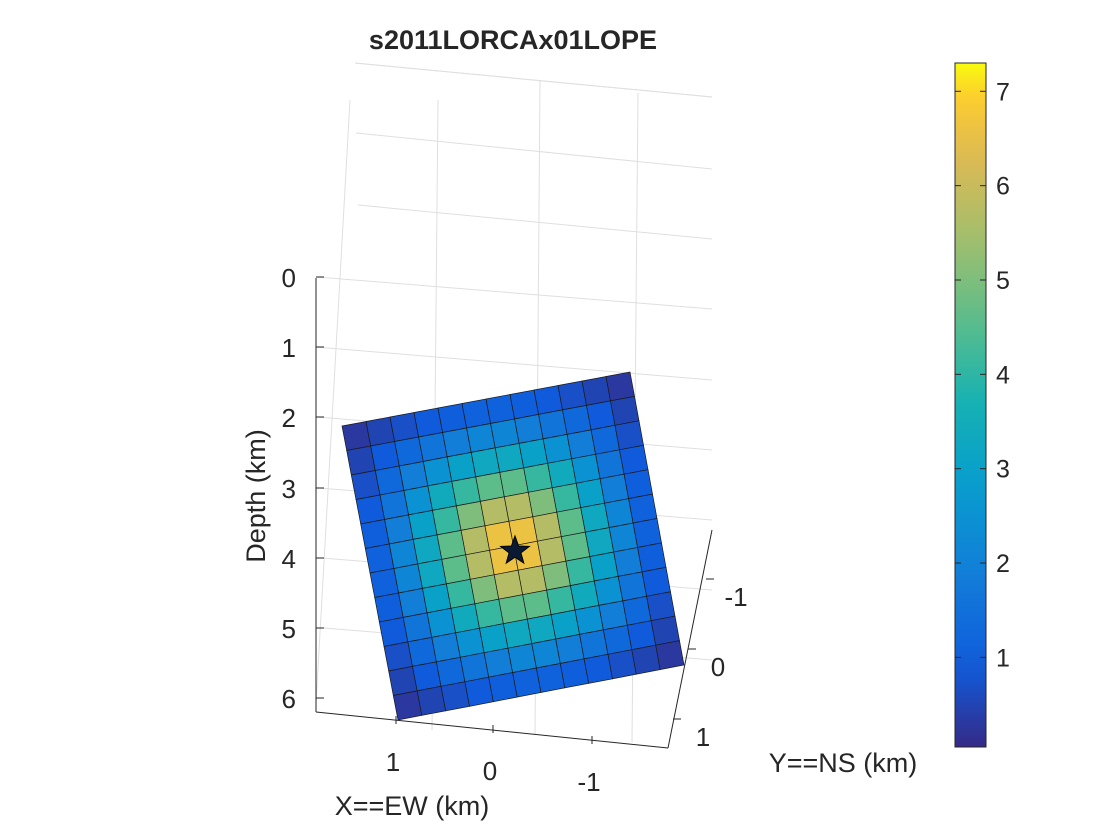 The width and height of the screenshot is (1120, 840). I want to click on z-tick-label: 0, so click(289, 278).